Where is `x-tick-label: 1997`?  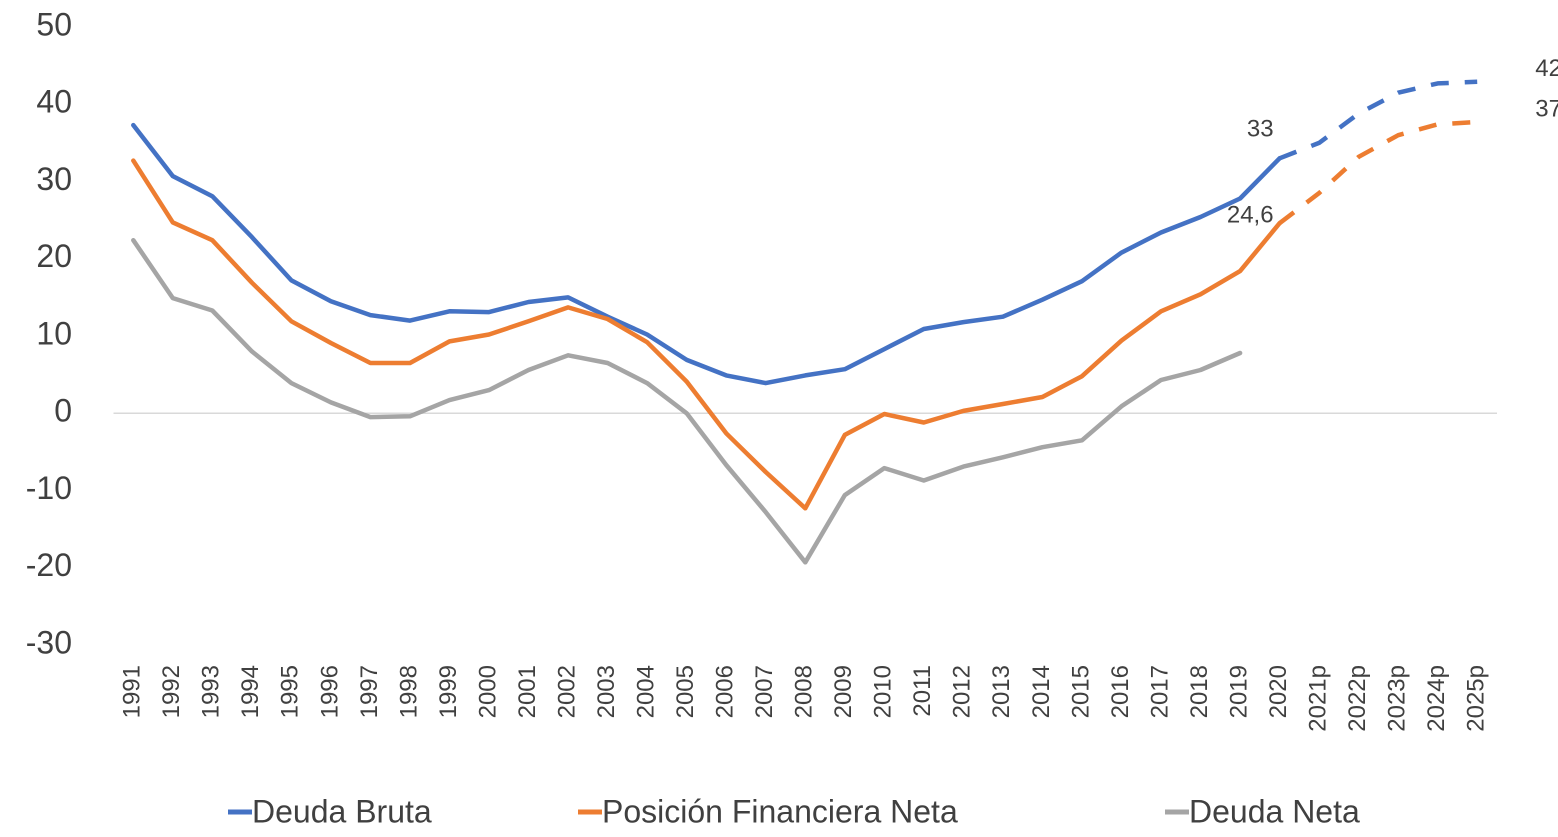
x-tick-label: 1997 is located at coordinates (369, 691).